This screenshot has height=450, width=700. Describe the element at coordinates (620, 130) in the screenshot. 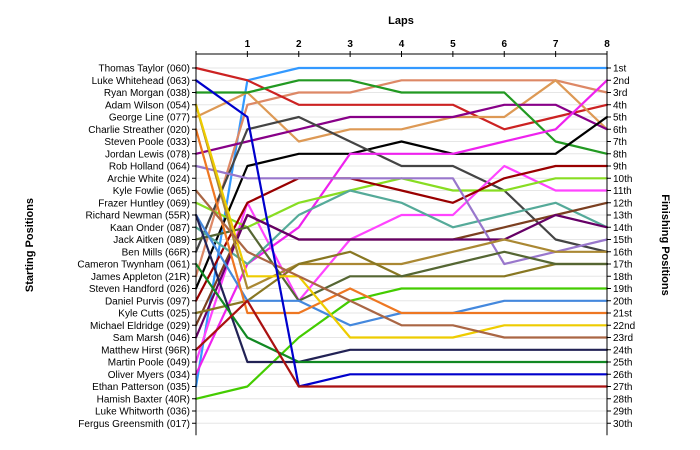

I see `finishing-position-label: 6th` at that location.